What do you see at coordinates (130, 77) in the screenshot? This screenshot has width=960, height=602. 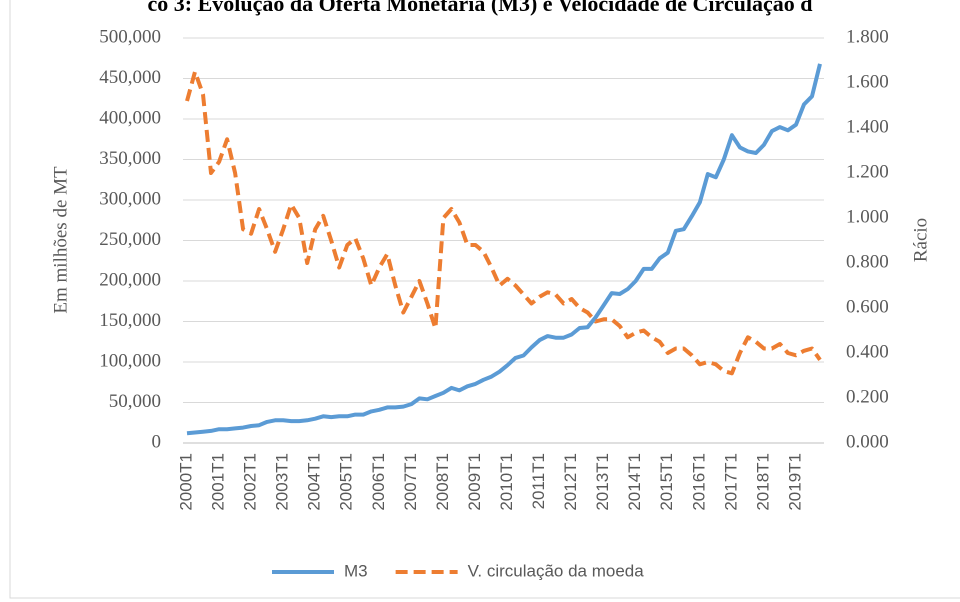 I see `y-tick-label: 450,000` at bounding box center [130, 77].